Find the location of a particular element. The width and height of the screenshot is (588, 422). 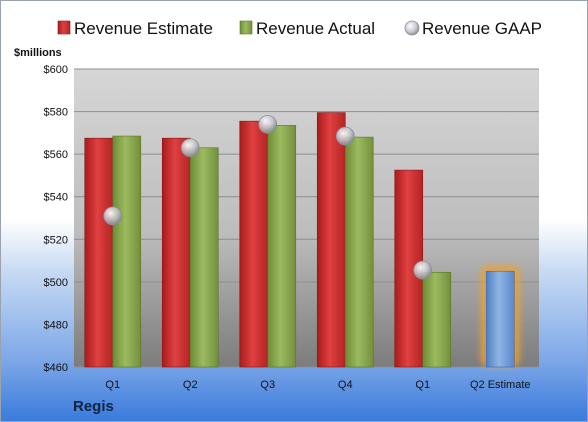

x-tick-label: Q3 is located at coordinates (267, 385).